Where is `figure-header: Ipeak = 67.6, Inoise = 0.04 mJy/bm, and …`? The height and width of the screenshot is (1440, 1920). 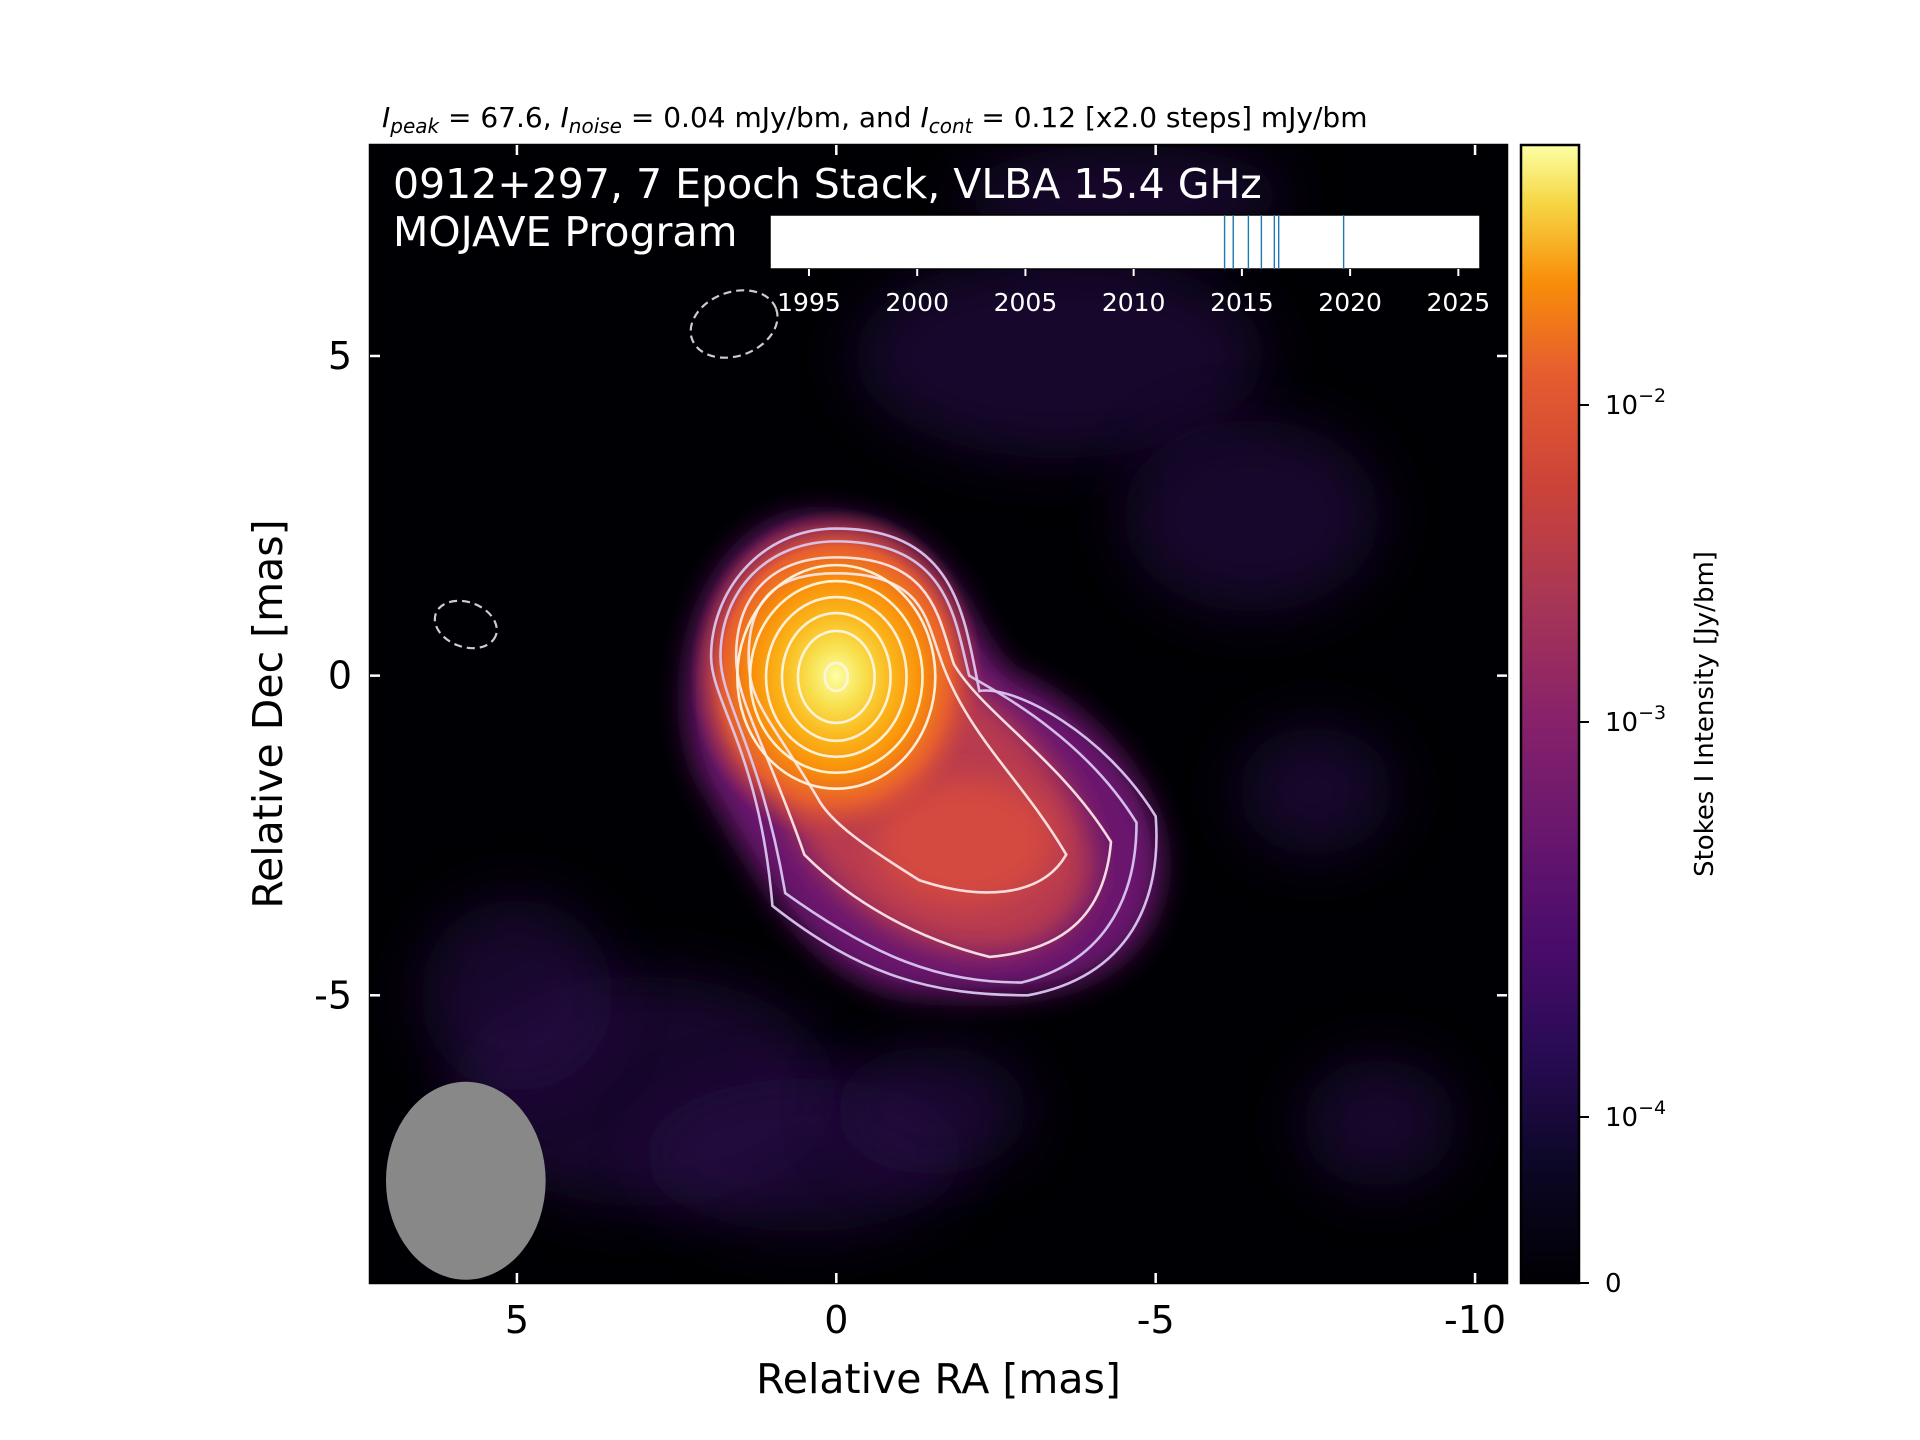 figure-header: Ipeak = 67.6, Inoise = 0.04 mJy/bm, and … is located at coordinates (874, 119).